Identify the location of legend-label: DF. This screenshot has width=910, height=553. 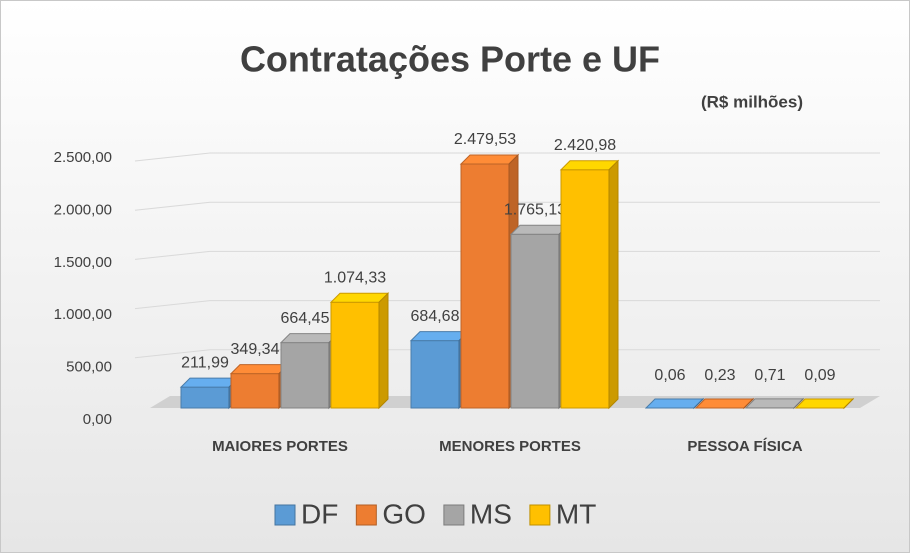
(319, 513).